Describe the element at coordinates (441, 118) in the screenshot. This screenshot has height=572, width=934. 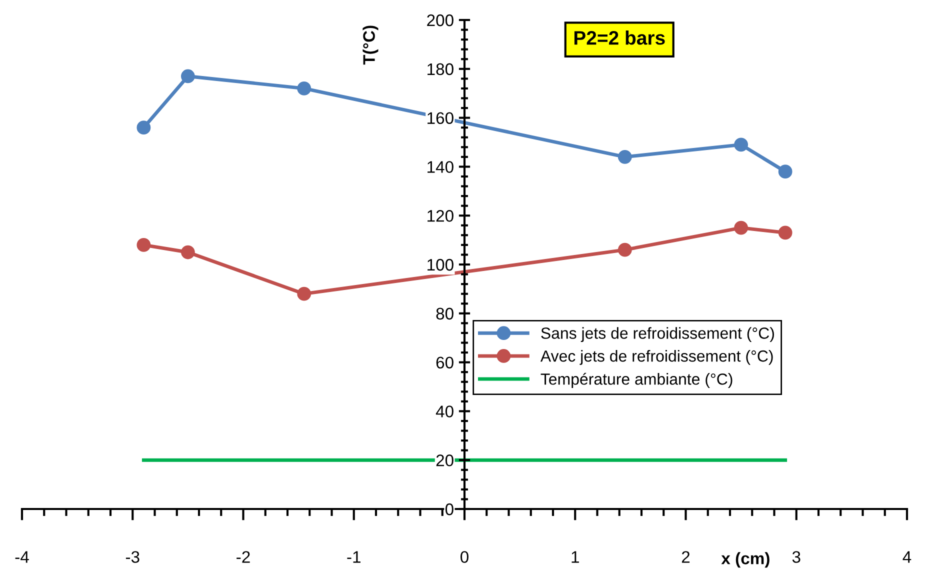
I see `y-tick-label: 160` at that location.